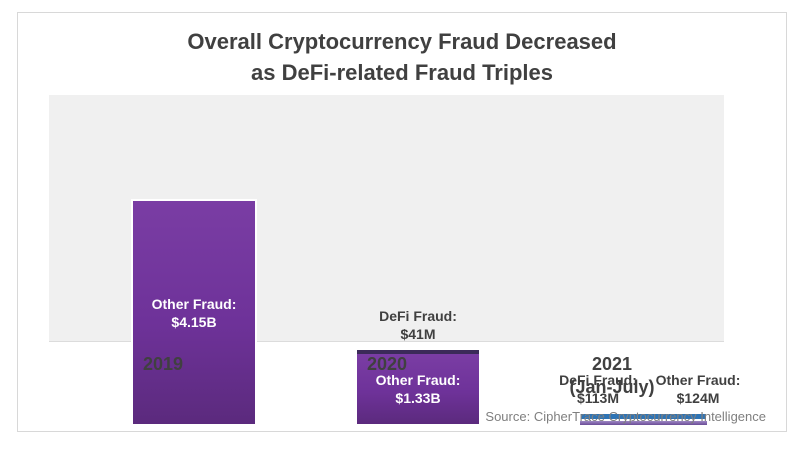 The height and width of the screenshot is (450, 809). I want to click on label-2020-defi-line1: DeFi Fraud:, so click(418, 316).